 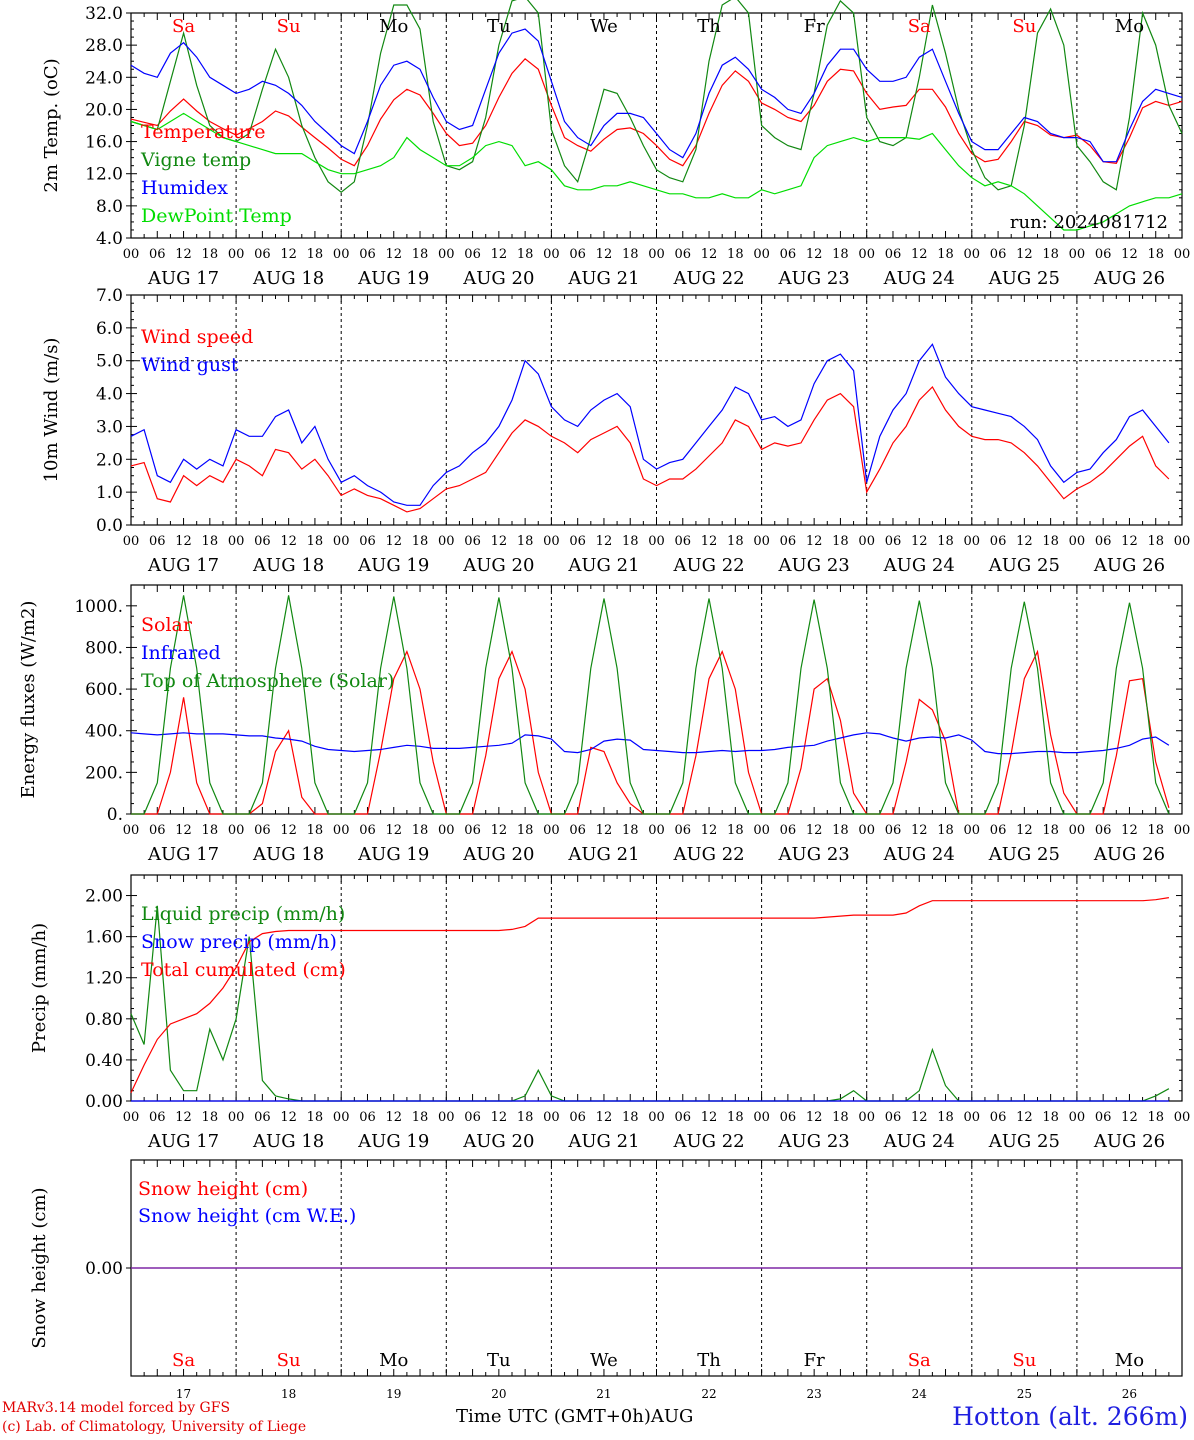 I want to click on y-tick-label: 4.0, so click(x=109, y=395).